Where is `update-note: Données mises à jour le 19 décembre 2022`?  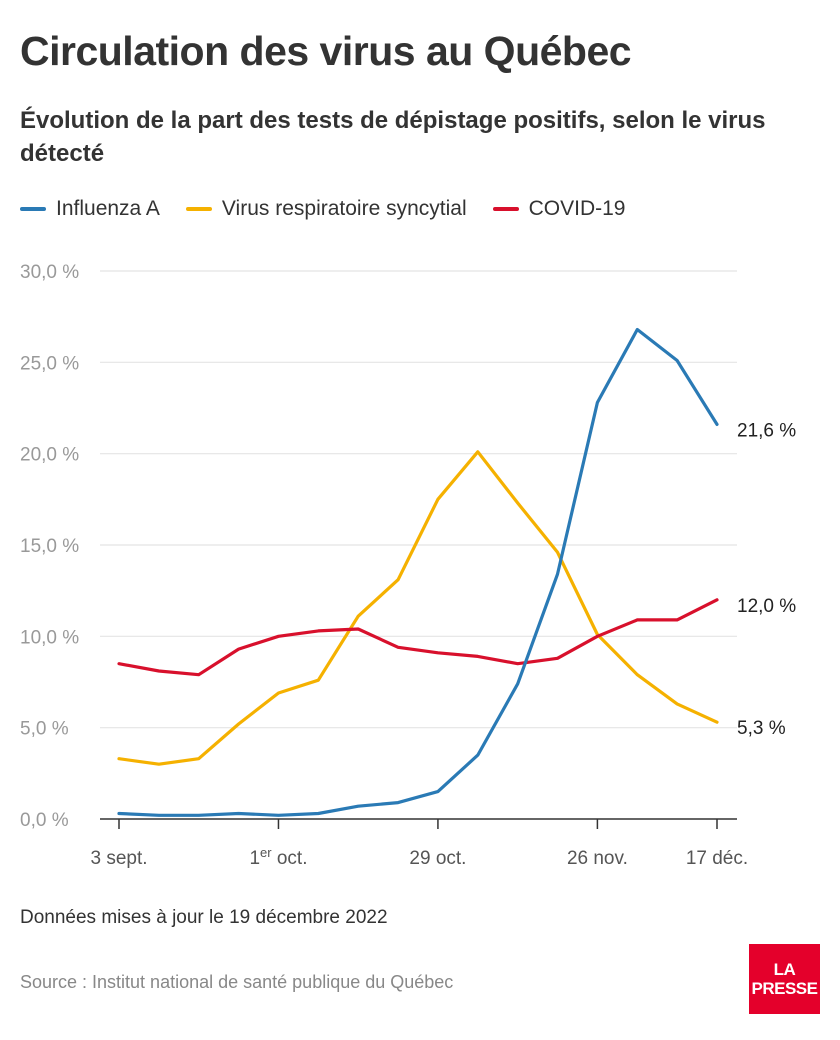 update-note: Données mises à jour le 19 décembre 2022 is located at coordinates (204, 917).